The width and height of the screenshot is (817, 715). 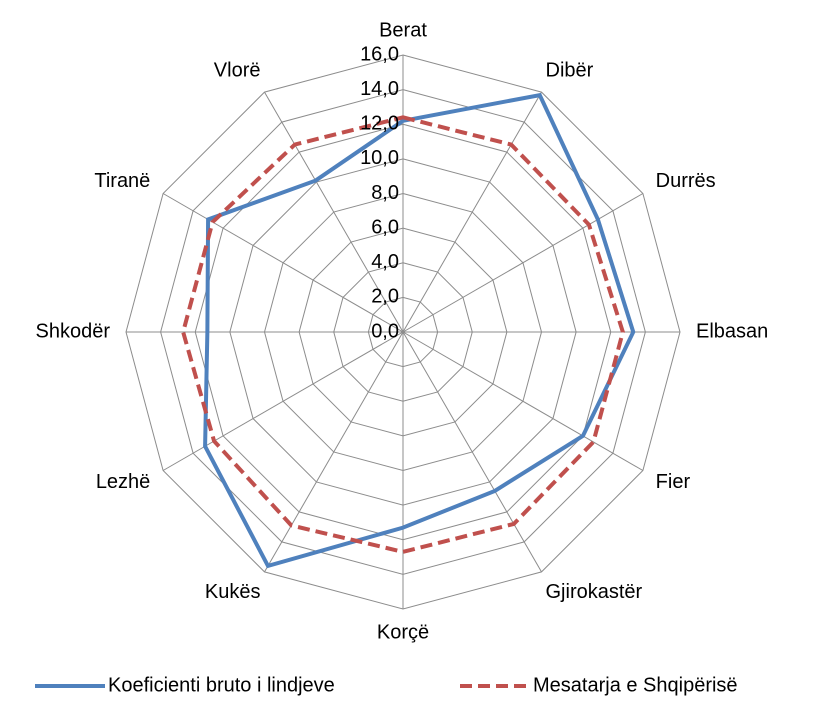 What do you see at coordinates (379, 158) in the screenshot?
I see `tick-label: 10,0` at bounding box center [379, 158].